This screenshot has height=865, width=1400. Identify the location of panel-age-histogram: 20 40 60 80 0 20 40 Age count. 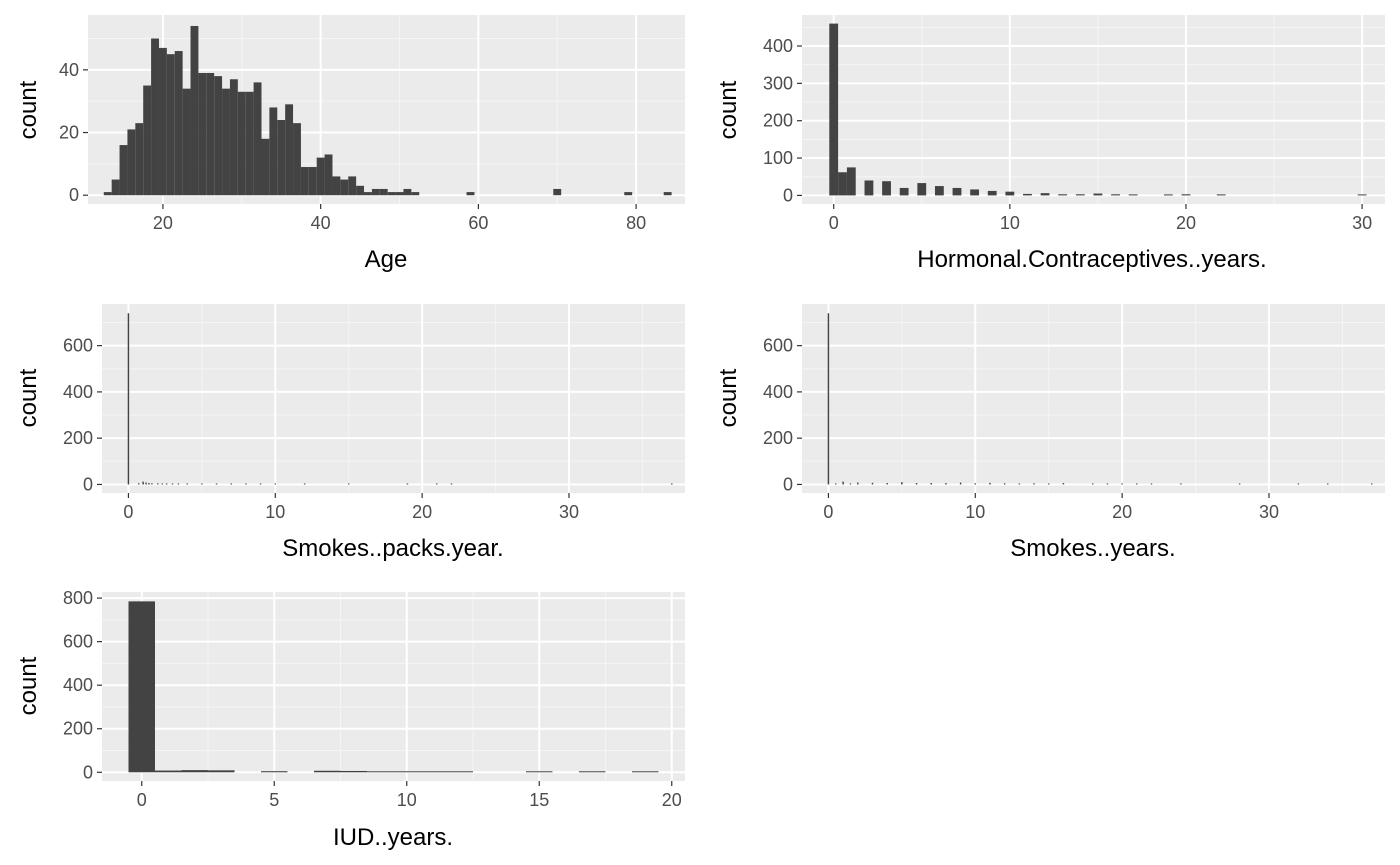
(350, 144).